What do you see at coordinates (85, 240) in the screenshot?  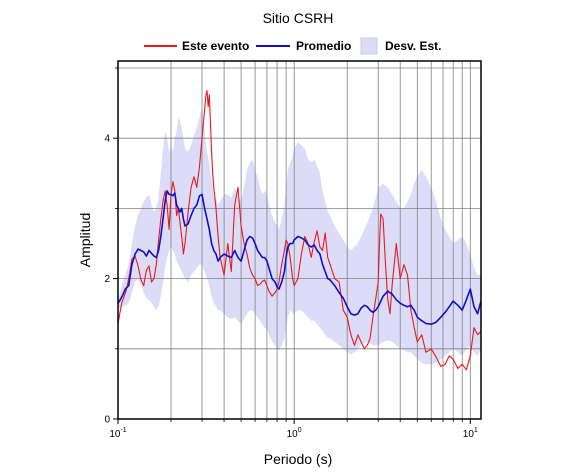 I see `y-axis-label: Amplitud` at bounding box center [85, 240].